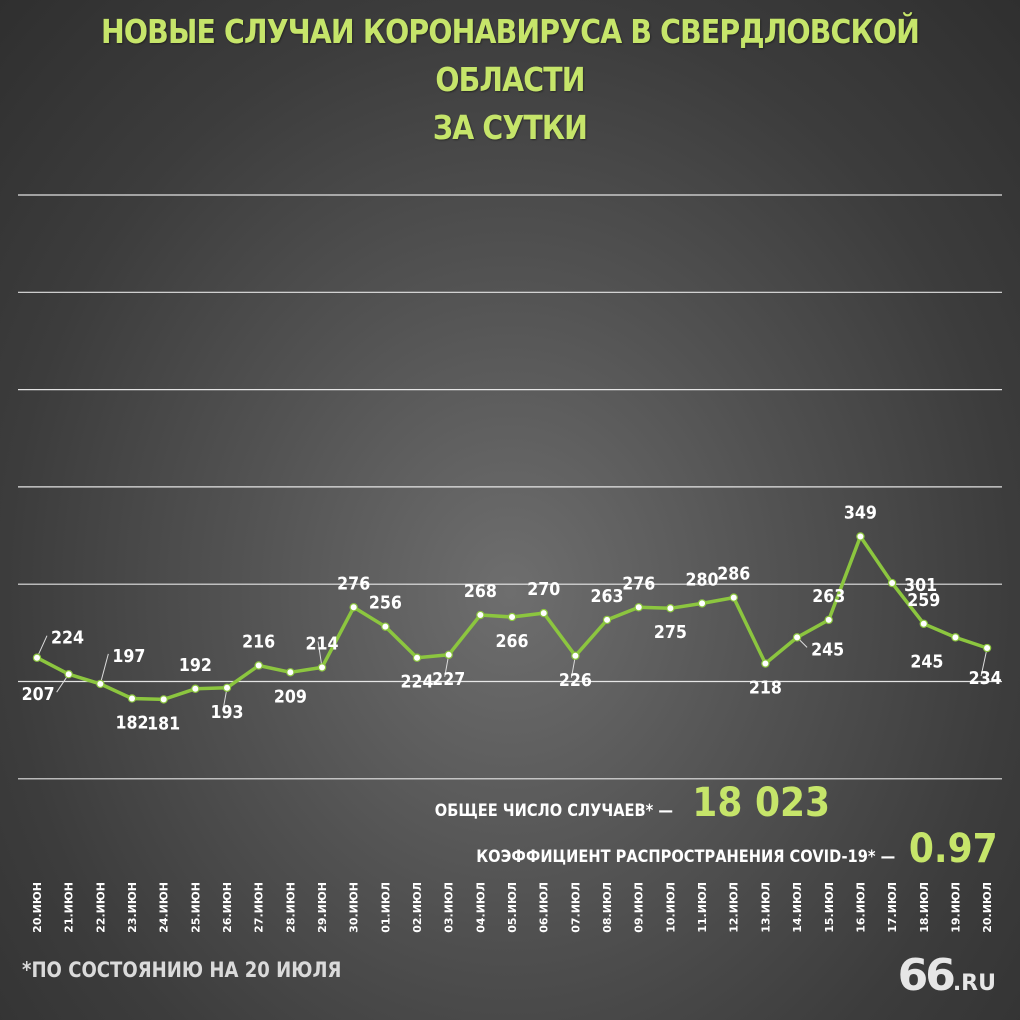 The width and height of the screenshot is (1020, 1020). What do you see at coordinates (182, 970) in the screenshot?
I see `footnote: *ПО СОСТОЯНИЮ НА 20 ИЮЛЯ` at bounding box center [182, 970].